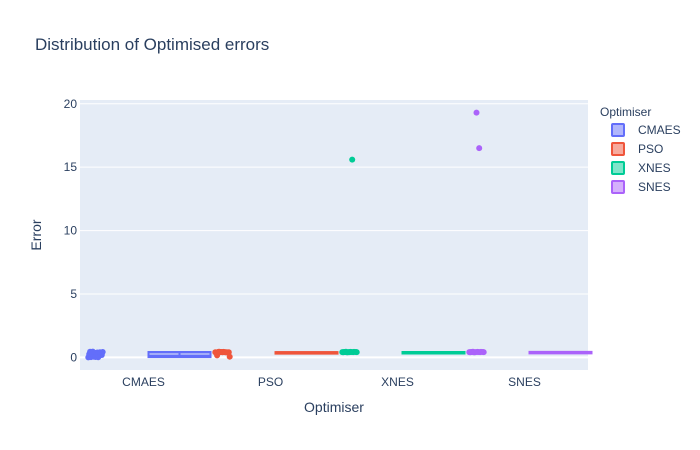 This screenshot has width=700, height=450. I want to click on box-iqr, so click(179, 355).